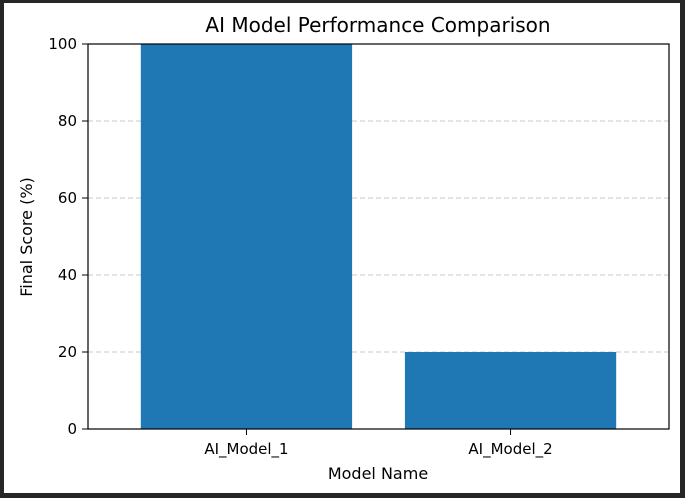 The height and width of the screenshot is (498, 685). I want to click on y-axis-label: Final Score (%), so click(26, 237).